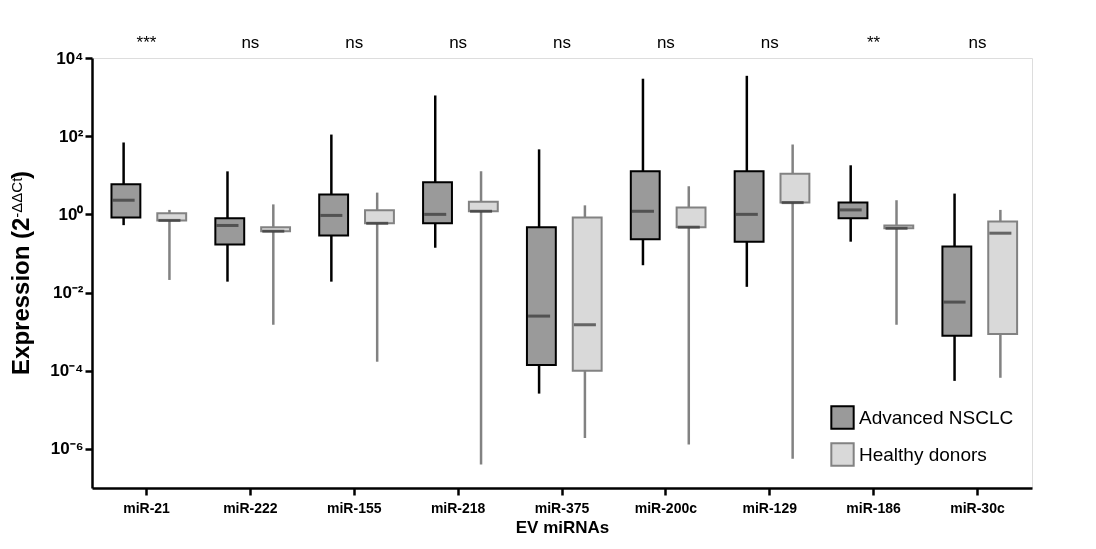 This screenshot has height=549, width=1096. I want to click on x-tick-label: miR-129, so click(770, 507).